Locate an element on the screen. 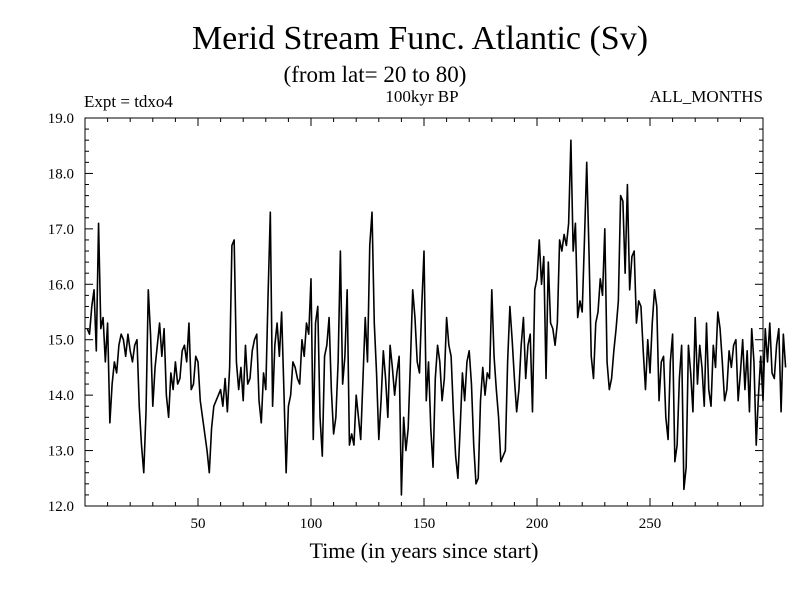 Image resolution: width=800 pixels, height=600 pixels. x-tick-label: 150 is located at coordinates (424, 524).